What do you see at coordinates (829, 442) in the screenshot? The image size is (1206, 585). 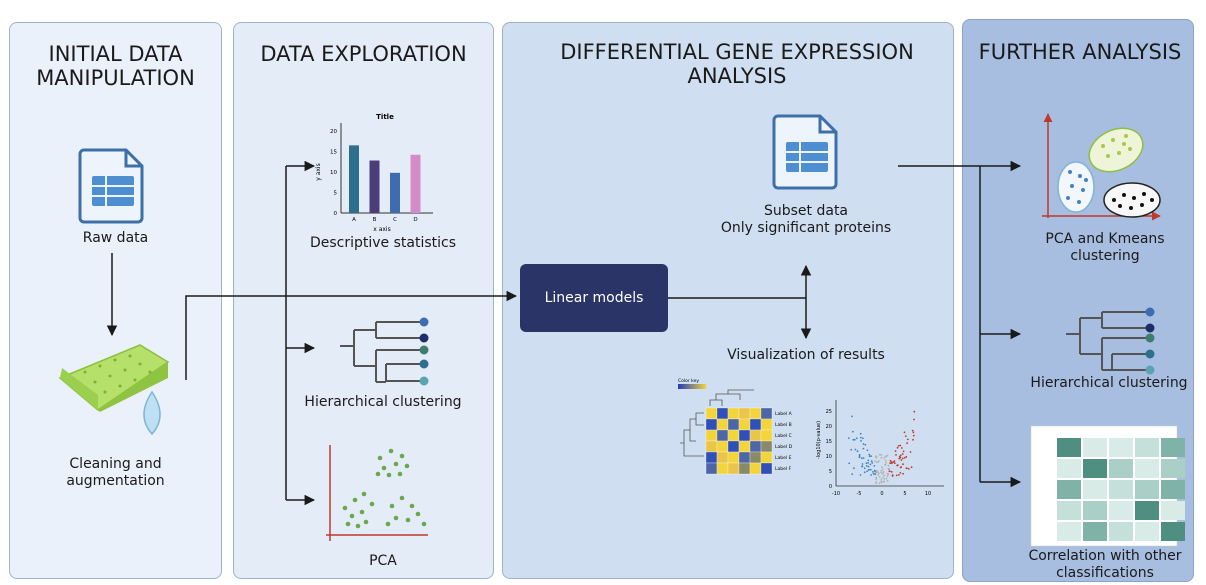 I see `volcano-ytick: 15` at bounding box center [829, 442].